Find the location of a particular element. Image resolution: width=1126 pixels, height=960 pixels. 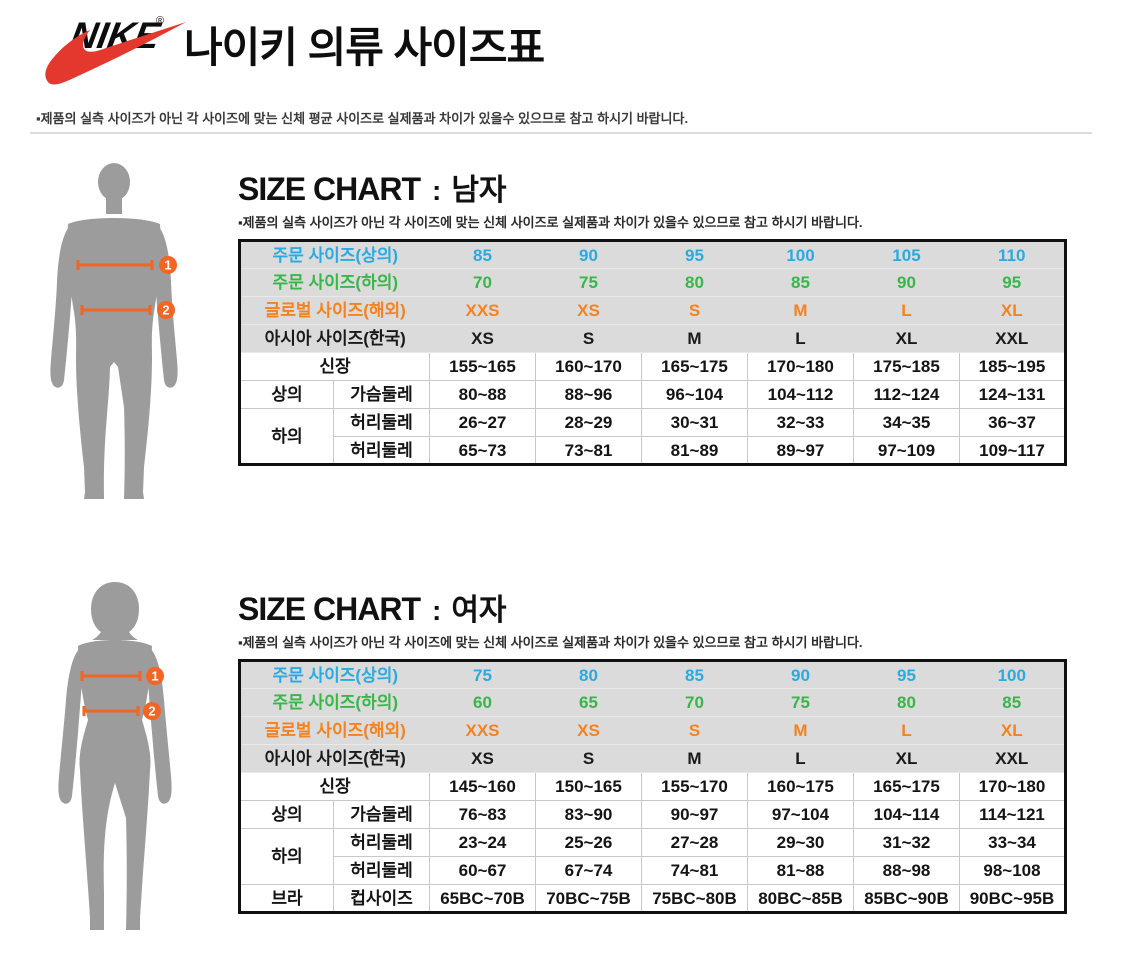

measurement-value: 25~26 is located at coordinates (588, 842).